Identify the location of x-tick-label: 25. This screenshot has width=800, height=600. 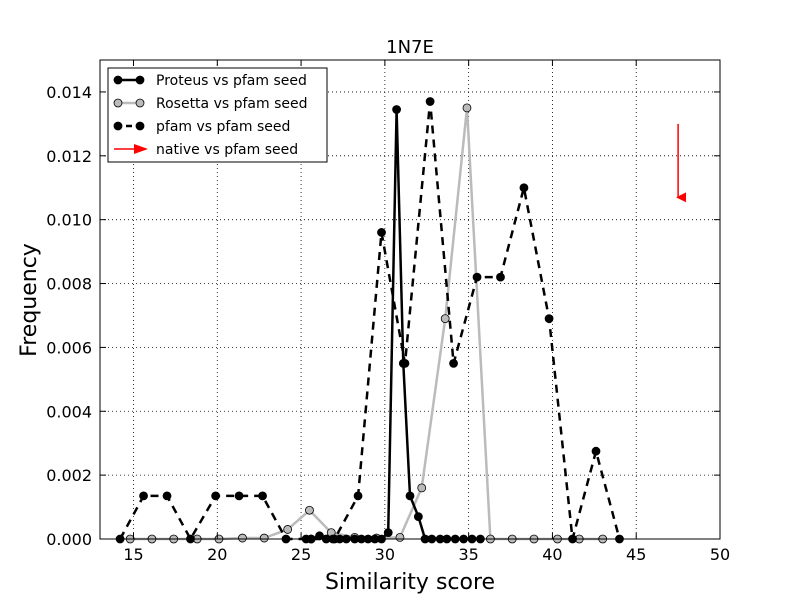
(301, 554).